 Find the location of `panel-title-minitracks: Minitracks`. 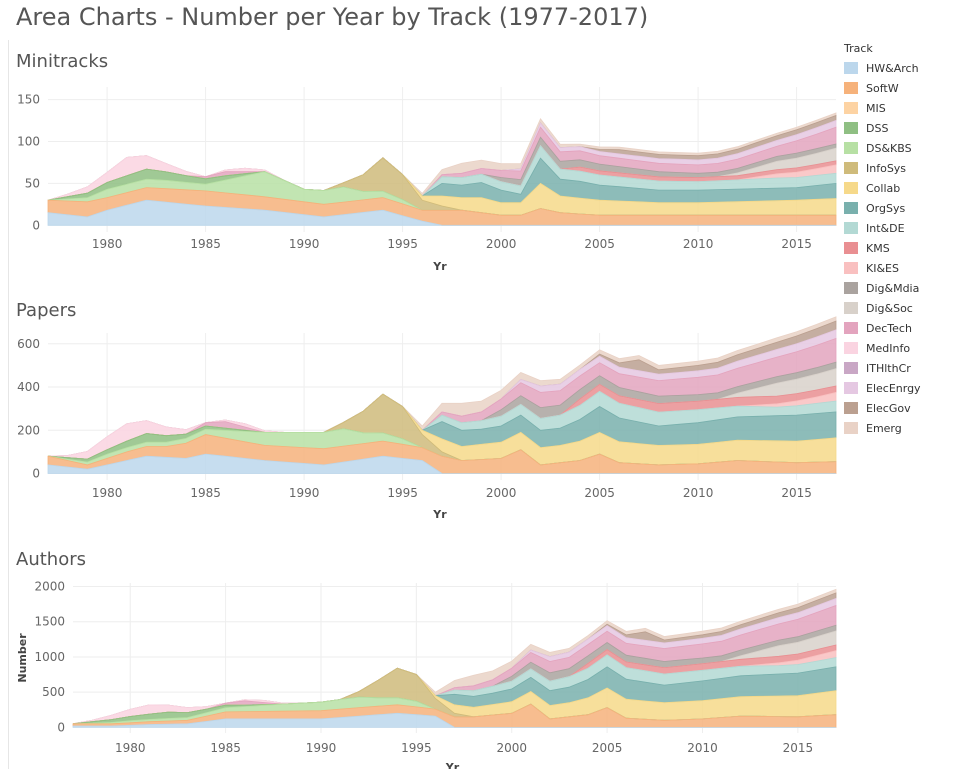

panel-title-minitracks: Minitracks is located at coordinates (62, 61).